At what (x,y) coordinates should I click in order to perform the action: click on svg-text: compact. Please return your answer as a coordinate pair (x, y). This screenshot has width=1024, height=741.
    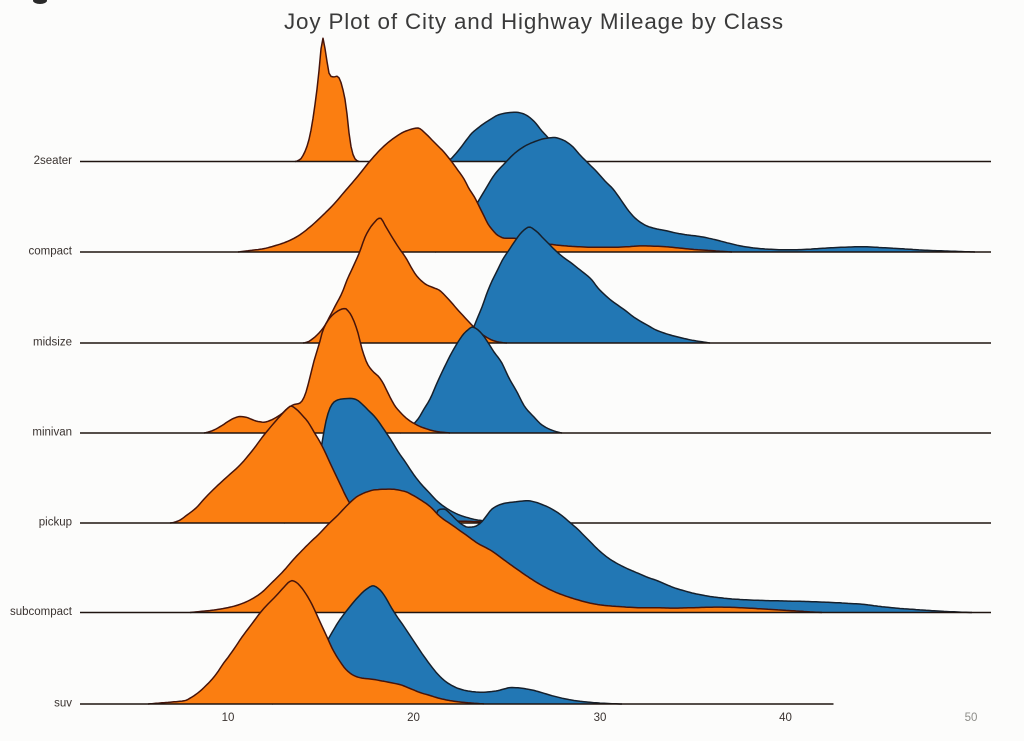
    Looking at the image, I should click on (51, 252).